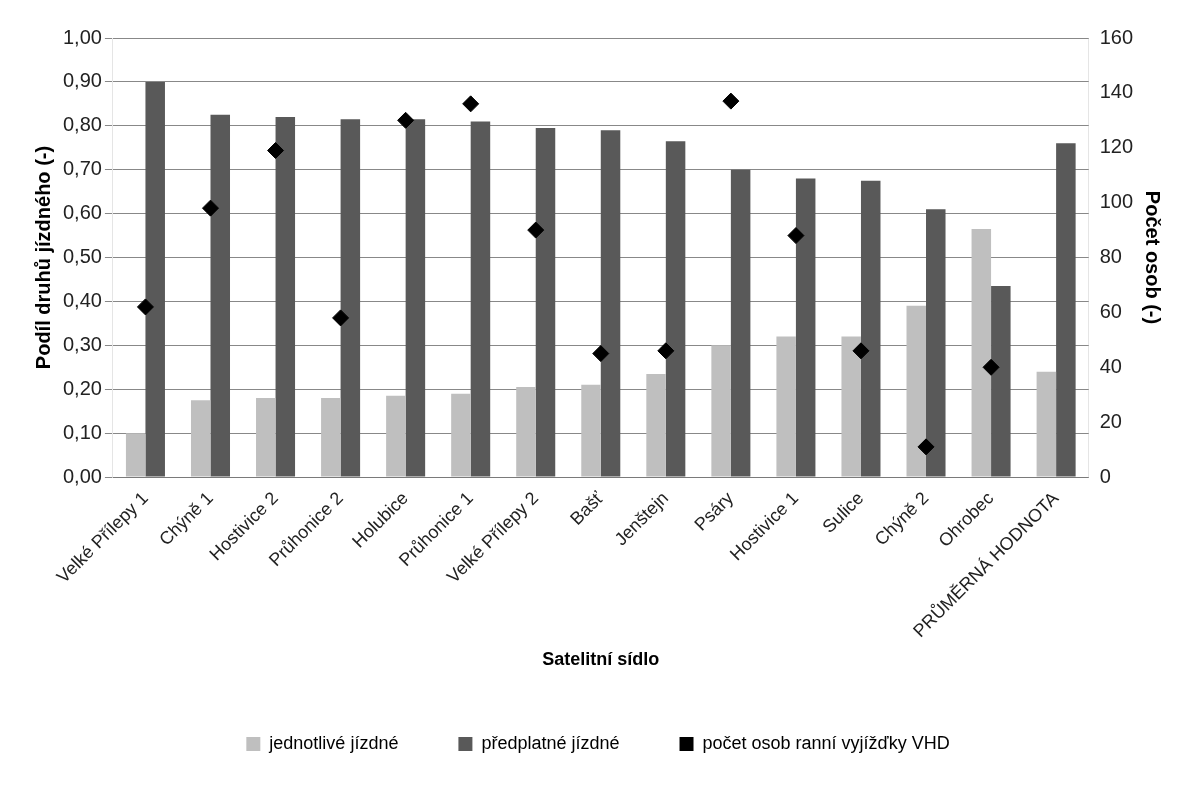  Describe the element at coordinates (82, 387) in the screenshot. I see `y-tick-label: 0,20` at that location.